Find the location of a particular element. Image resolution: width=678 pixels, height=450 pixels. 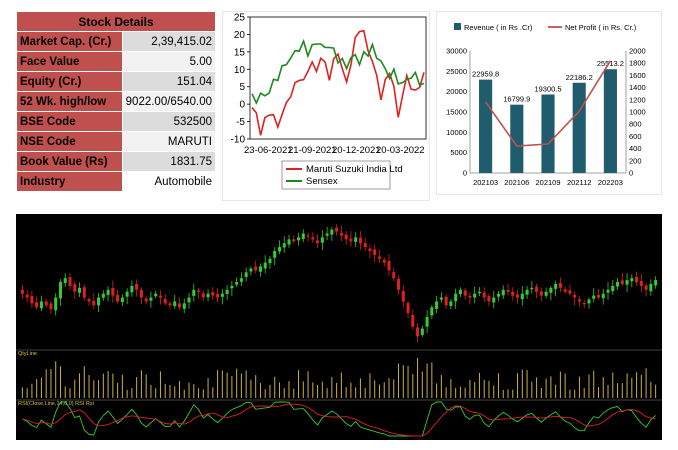

details-row: NSE Code MARUTI is located at coordinates (116, 141).